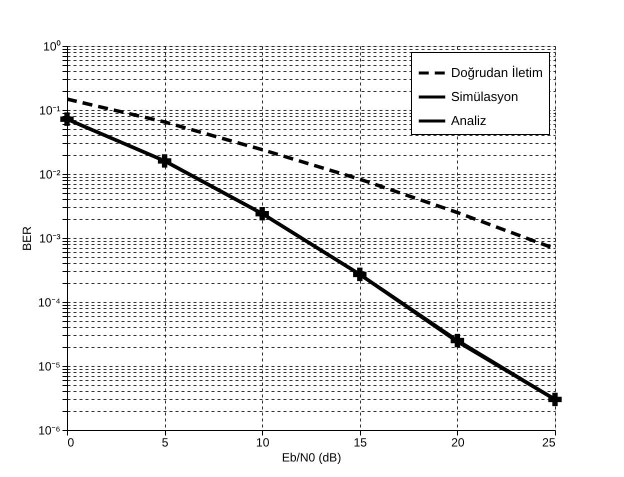 This screenshot has height=477, width=624. Describe the element at coordinates (50, 239) in the screenshot. I see `y-tick-label: 10⁻³` at that location.